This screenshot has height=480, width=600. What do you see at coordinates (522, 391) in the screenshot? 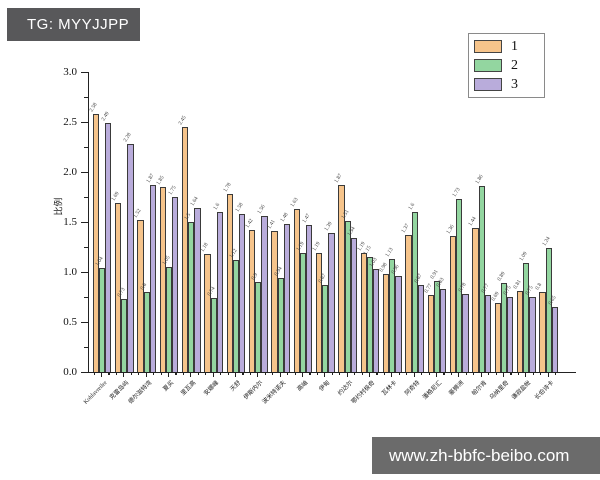
I see `x-category-label: 谦寂盐帐` at bounding box center [522, 391].